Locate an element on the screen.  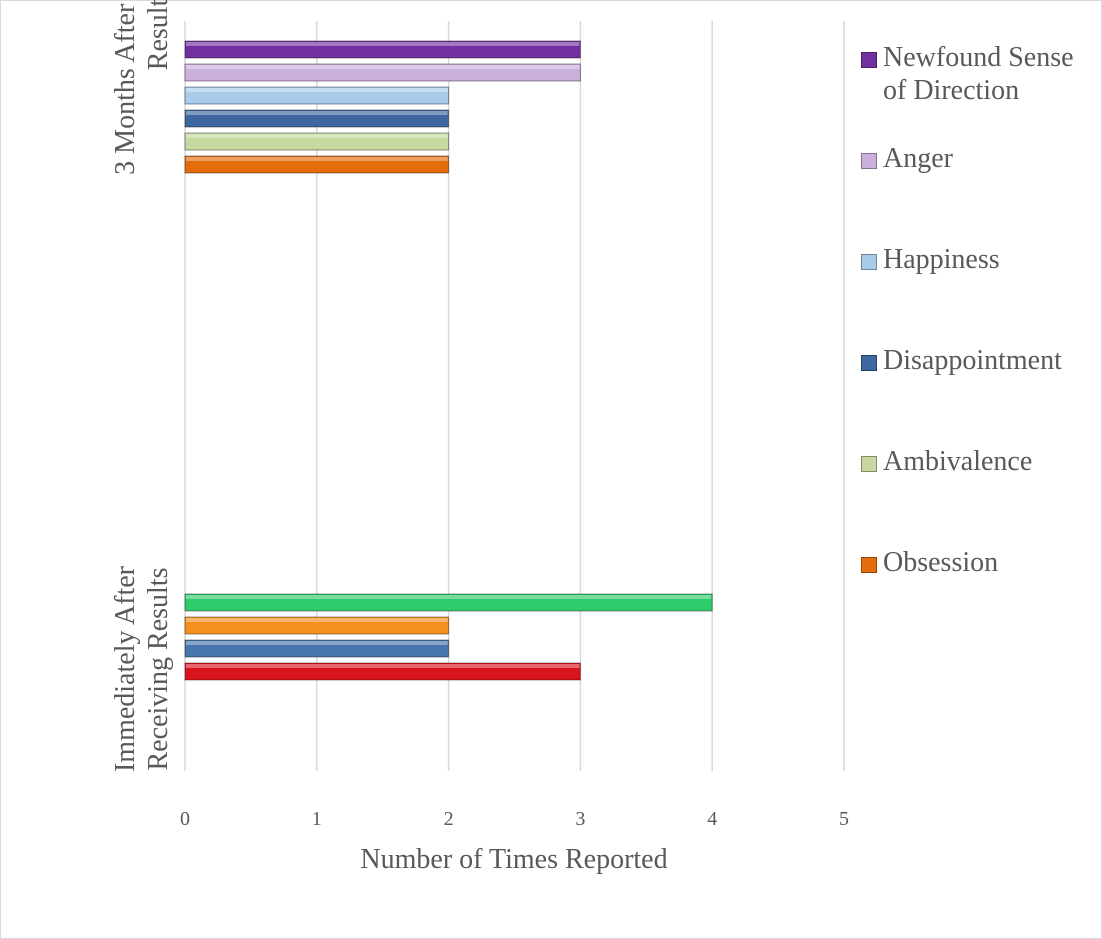
x-tick-label: 0 is located at coordinates (185, 819).